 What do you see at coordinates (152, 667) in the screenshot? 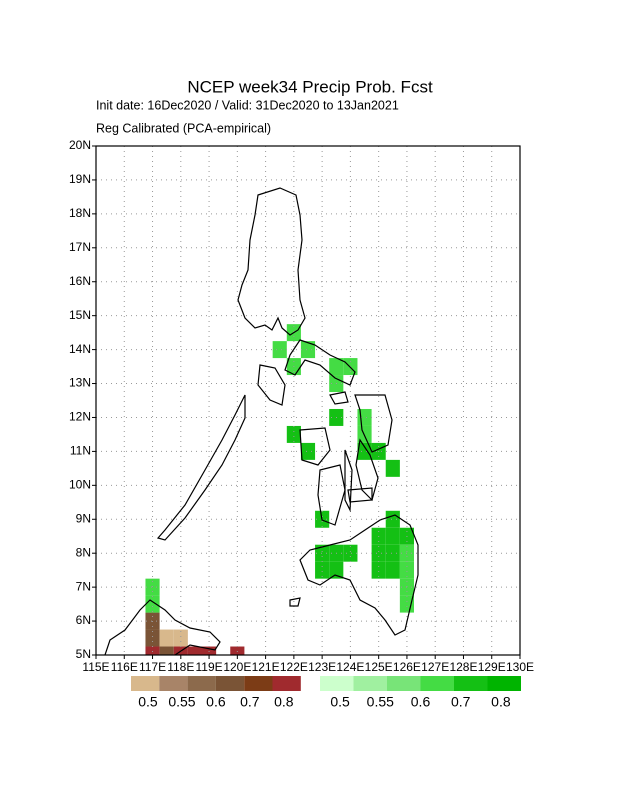
I see `x-tick-label: 117E` at bounding box center [152, 667].